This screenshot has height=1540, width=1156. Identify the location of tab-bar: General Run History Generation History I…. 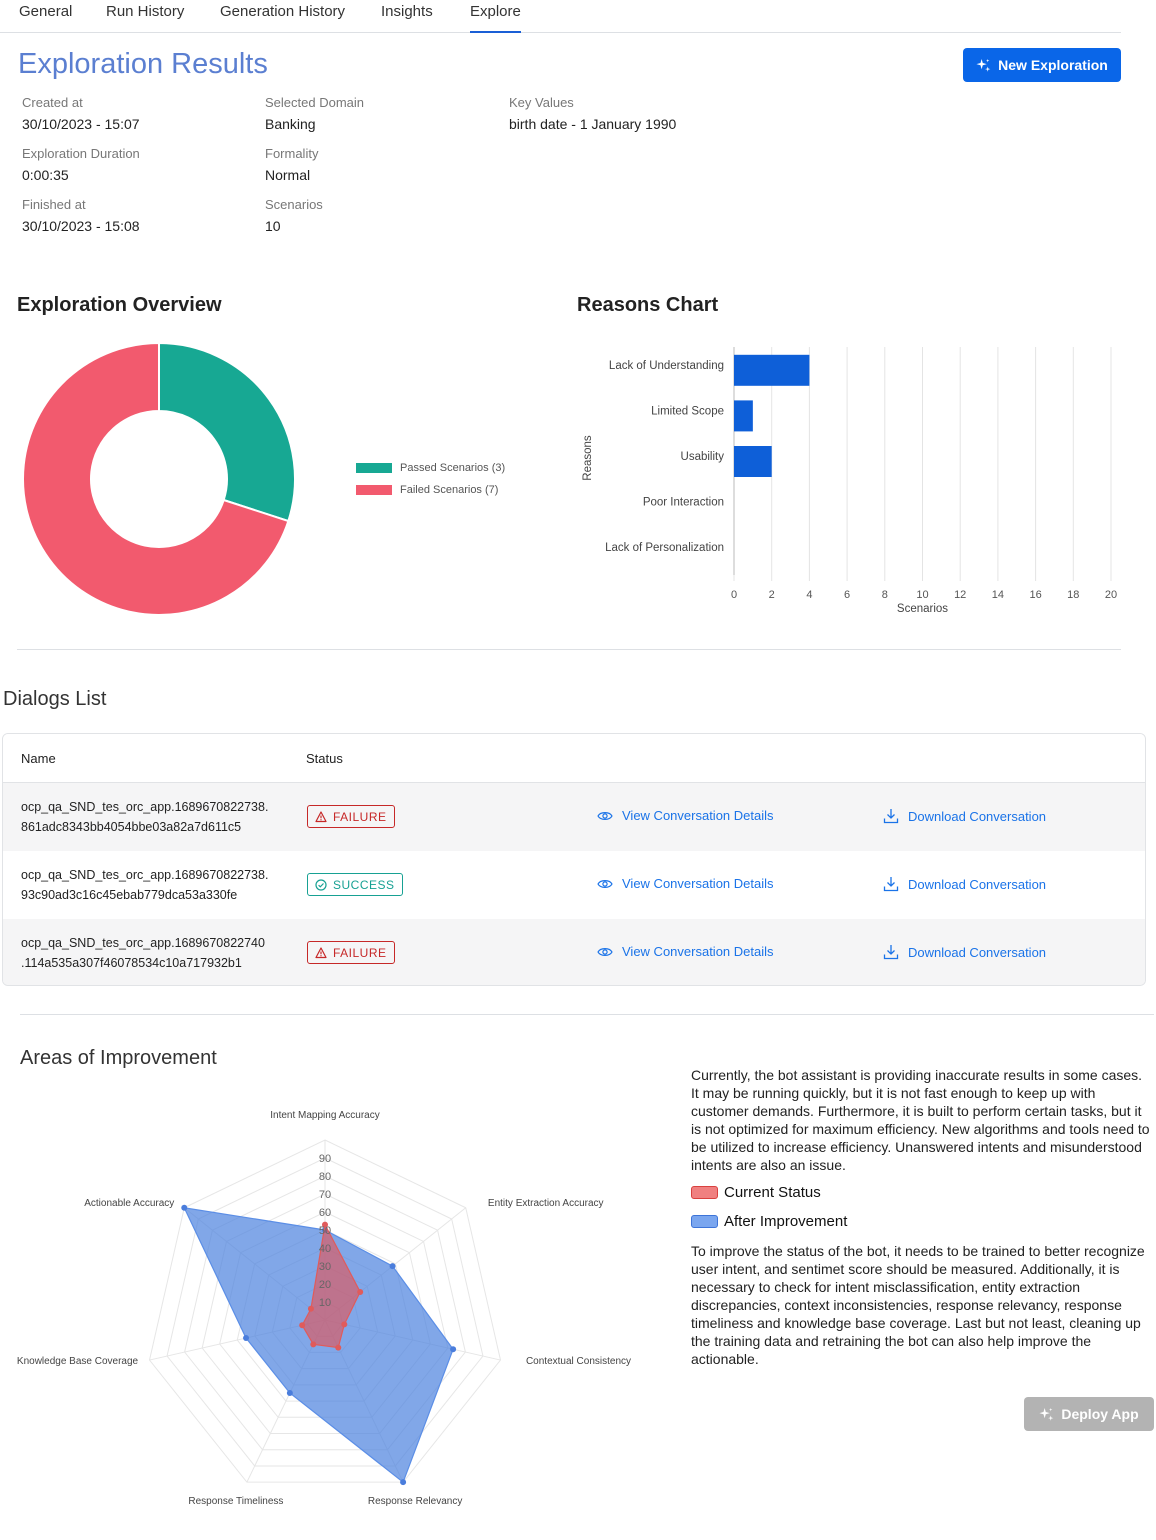
(560, 16).